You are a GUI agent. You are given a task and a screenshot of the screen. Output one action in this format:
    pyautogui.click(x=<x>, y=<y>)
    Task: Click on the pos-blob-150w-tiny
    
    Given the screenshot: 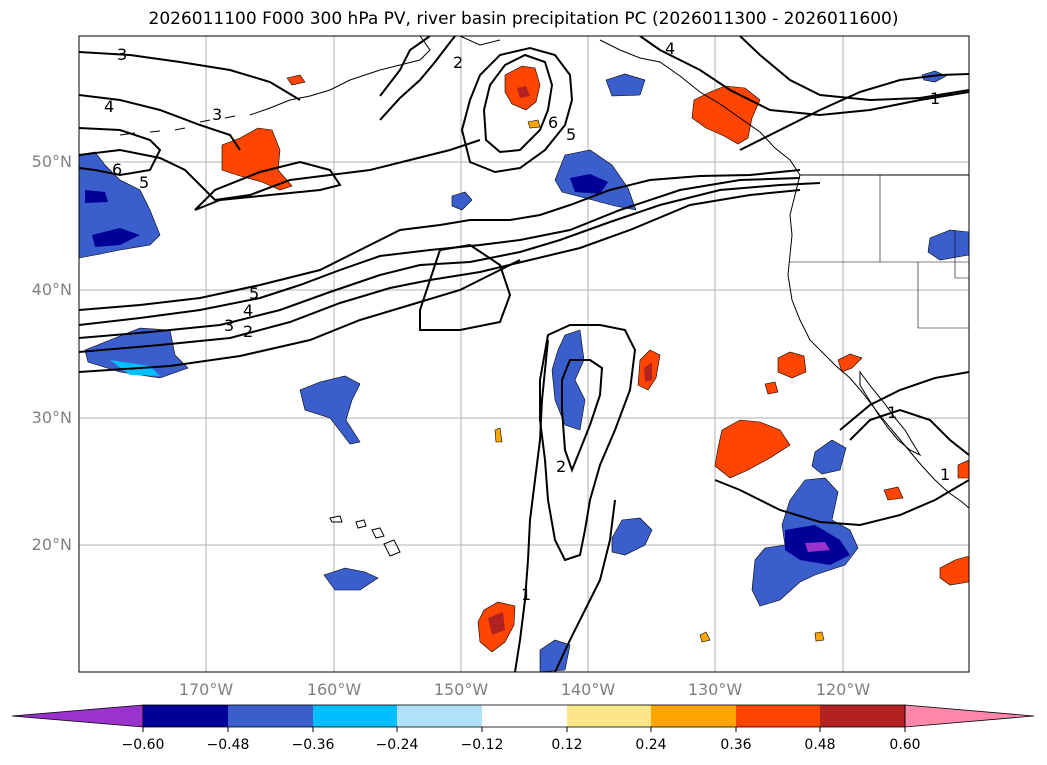 What is the action you would take?
    pyautogui.click(x=498, y=435)
    